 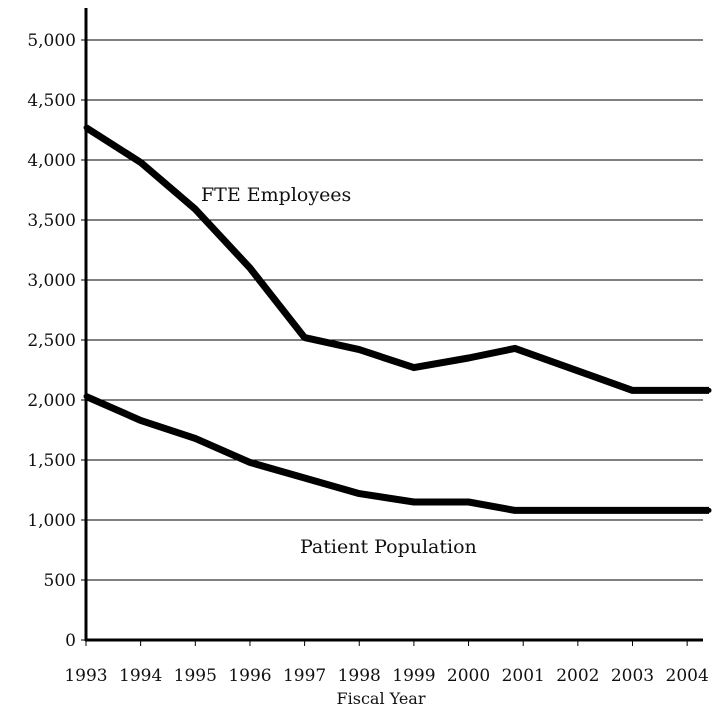 What do you see at coordinates (468, 676) in the screenshot?
I see `x-tick-label: 2000` at bounding box center [468, 676].